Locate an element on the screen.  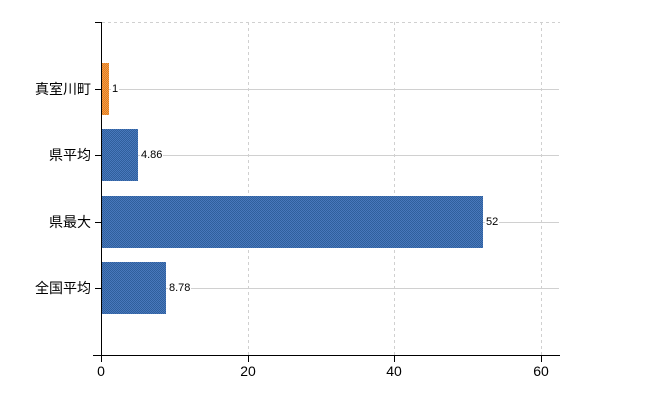
value-label: 52 is located at coordinates (492, 222).